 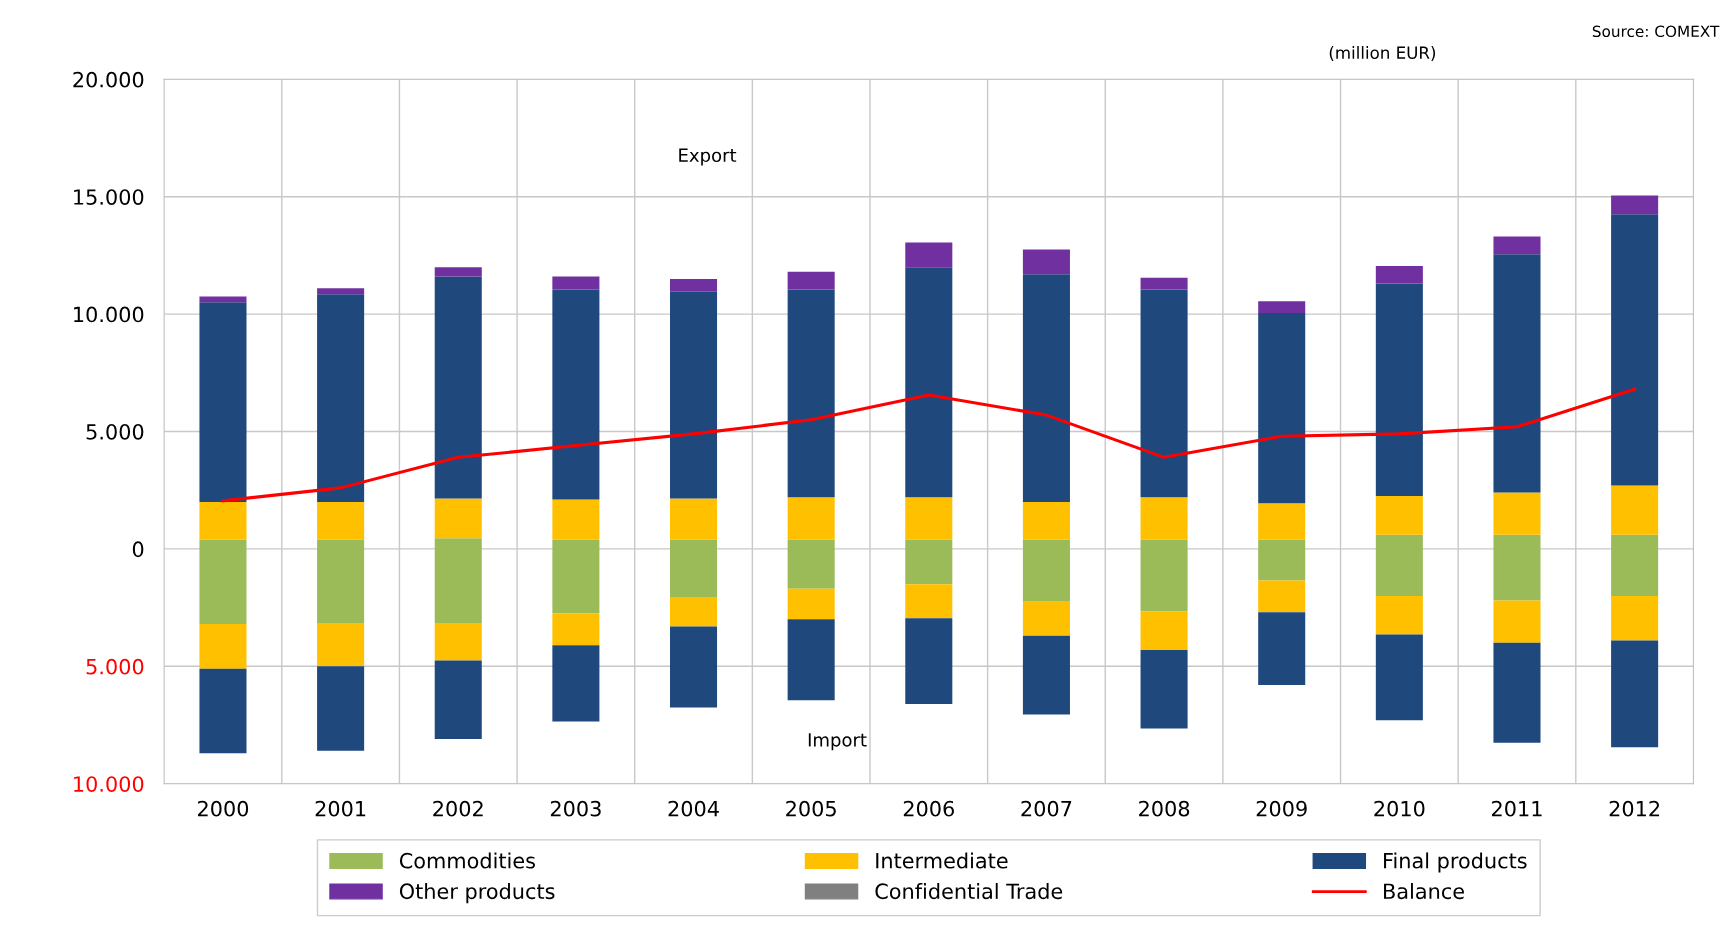 I want to click on annotation: Import, so click(x=837, y=742).